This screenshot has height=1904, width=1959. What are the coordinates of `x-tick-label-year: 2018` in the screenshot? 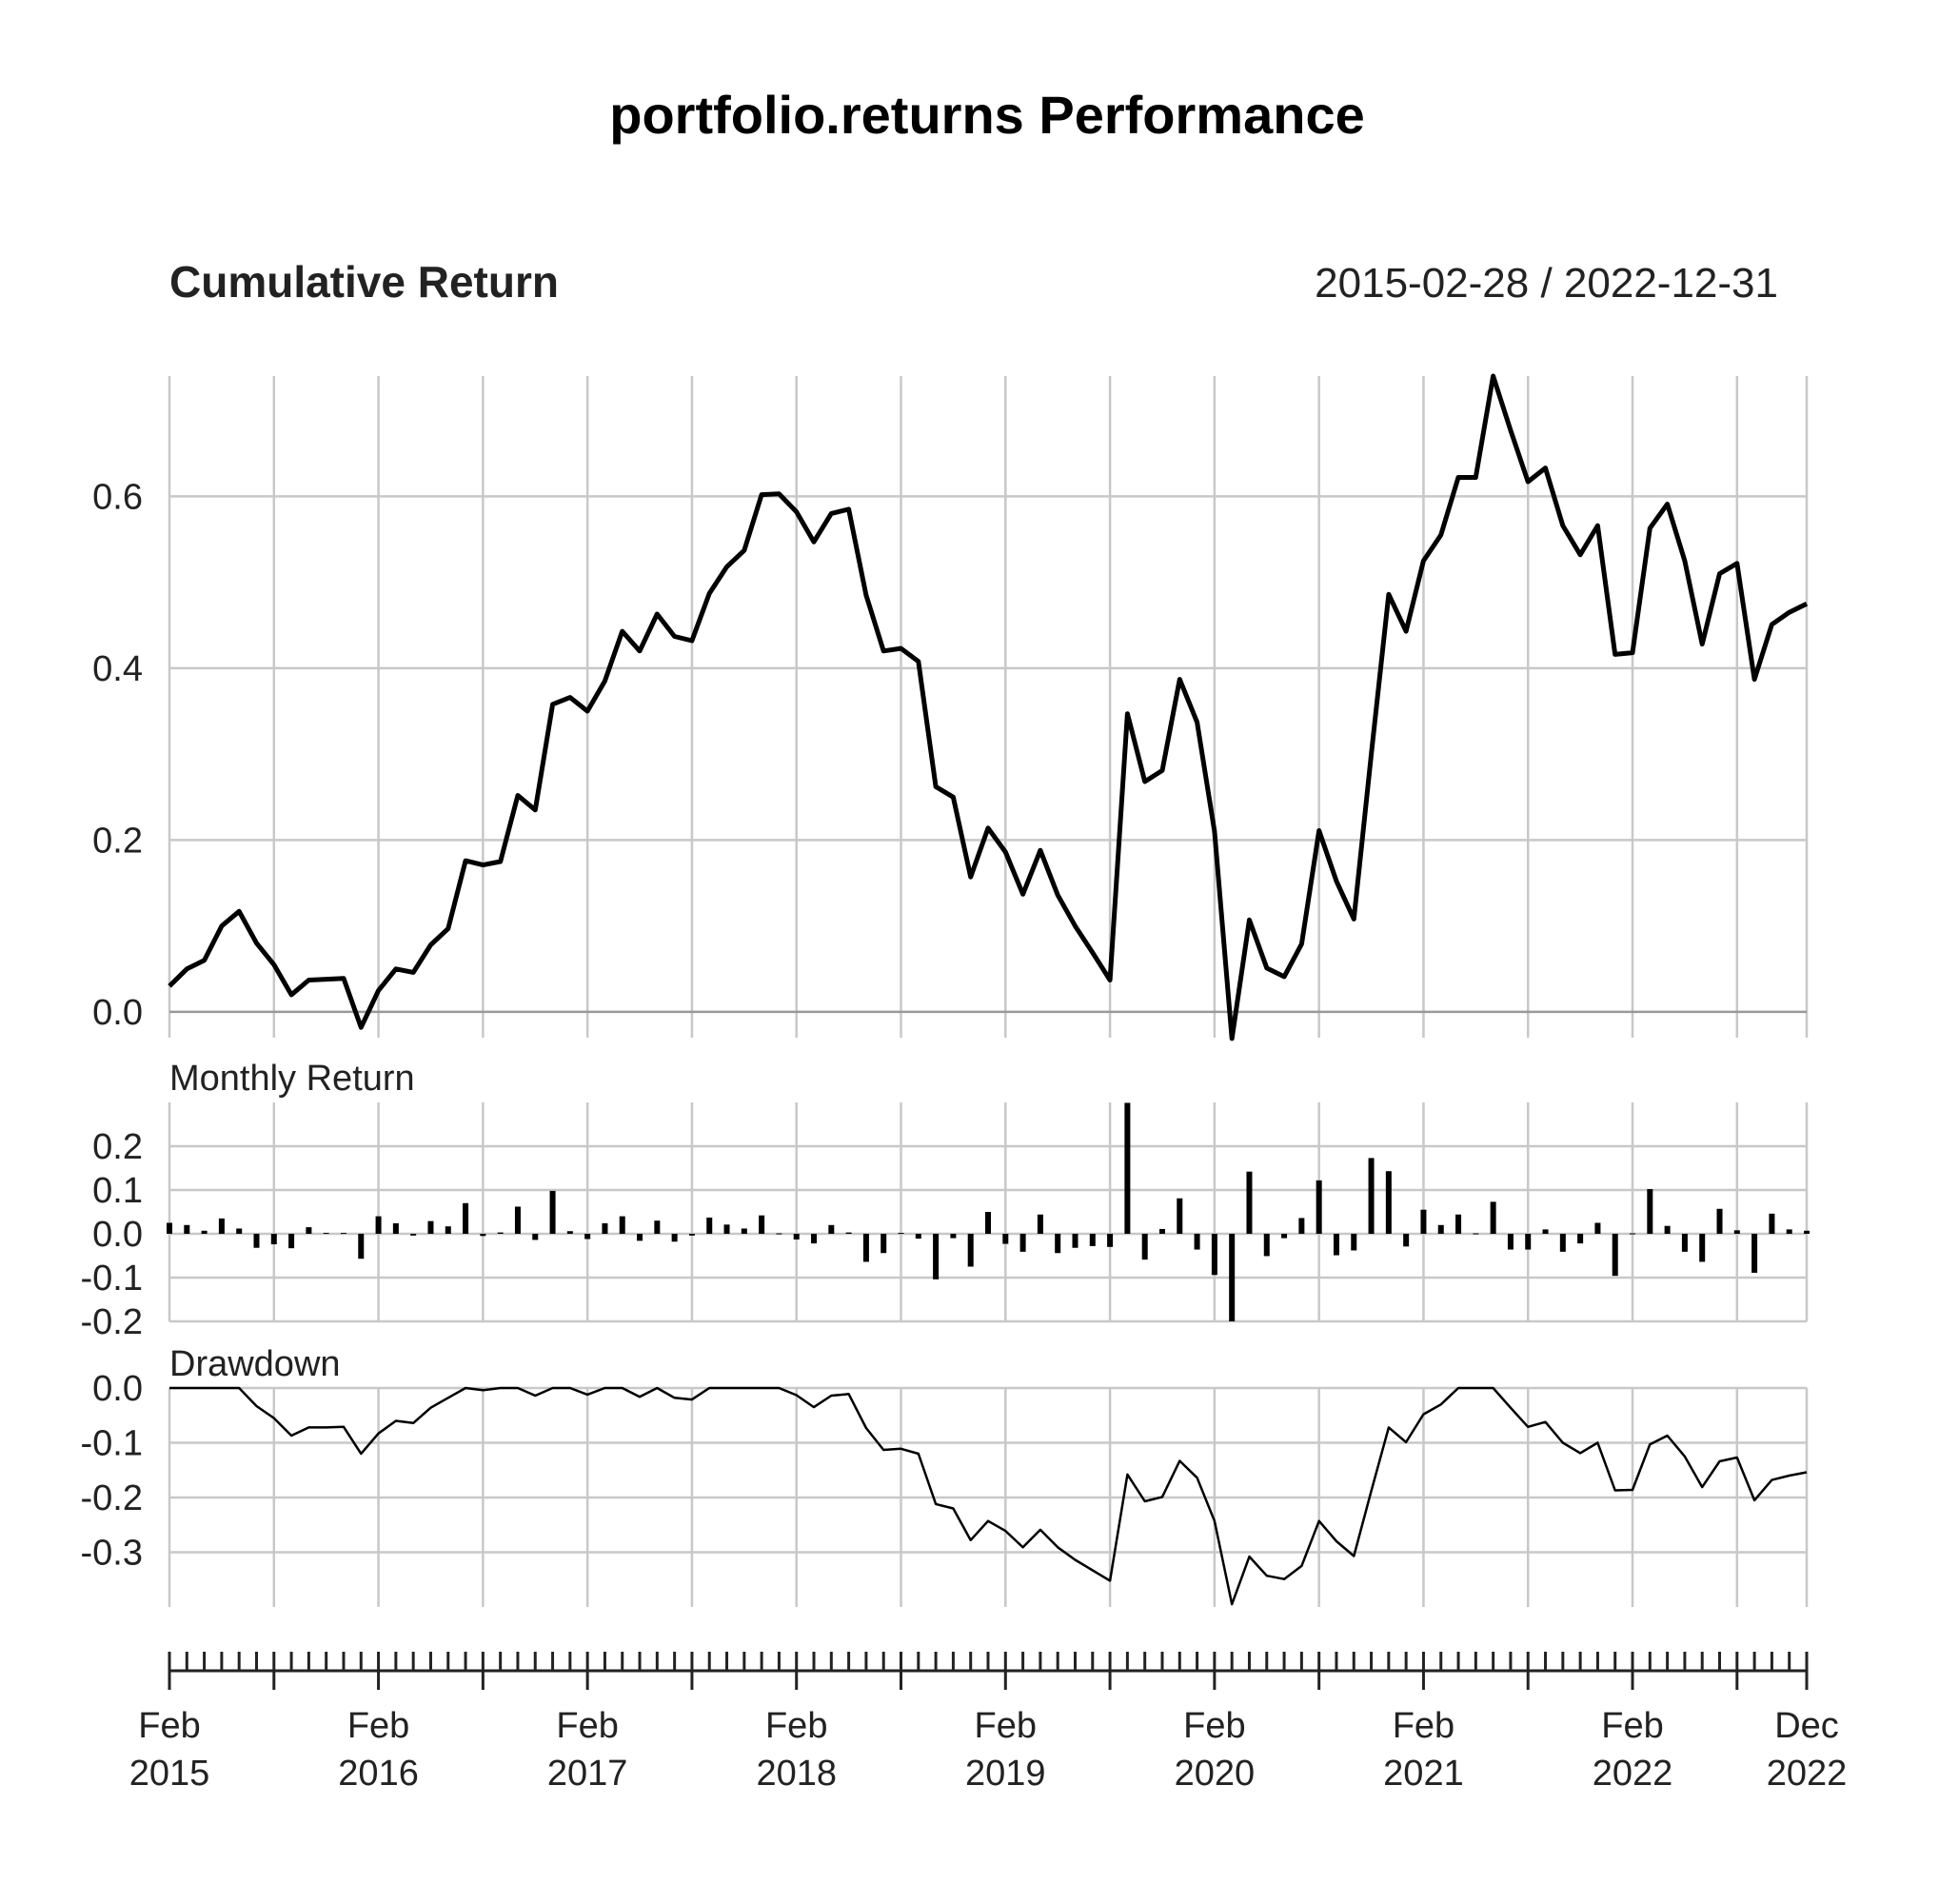 It's located at (796, 1774).